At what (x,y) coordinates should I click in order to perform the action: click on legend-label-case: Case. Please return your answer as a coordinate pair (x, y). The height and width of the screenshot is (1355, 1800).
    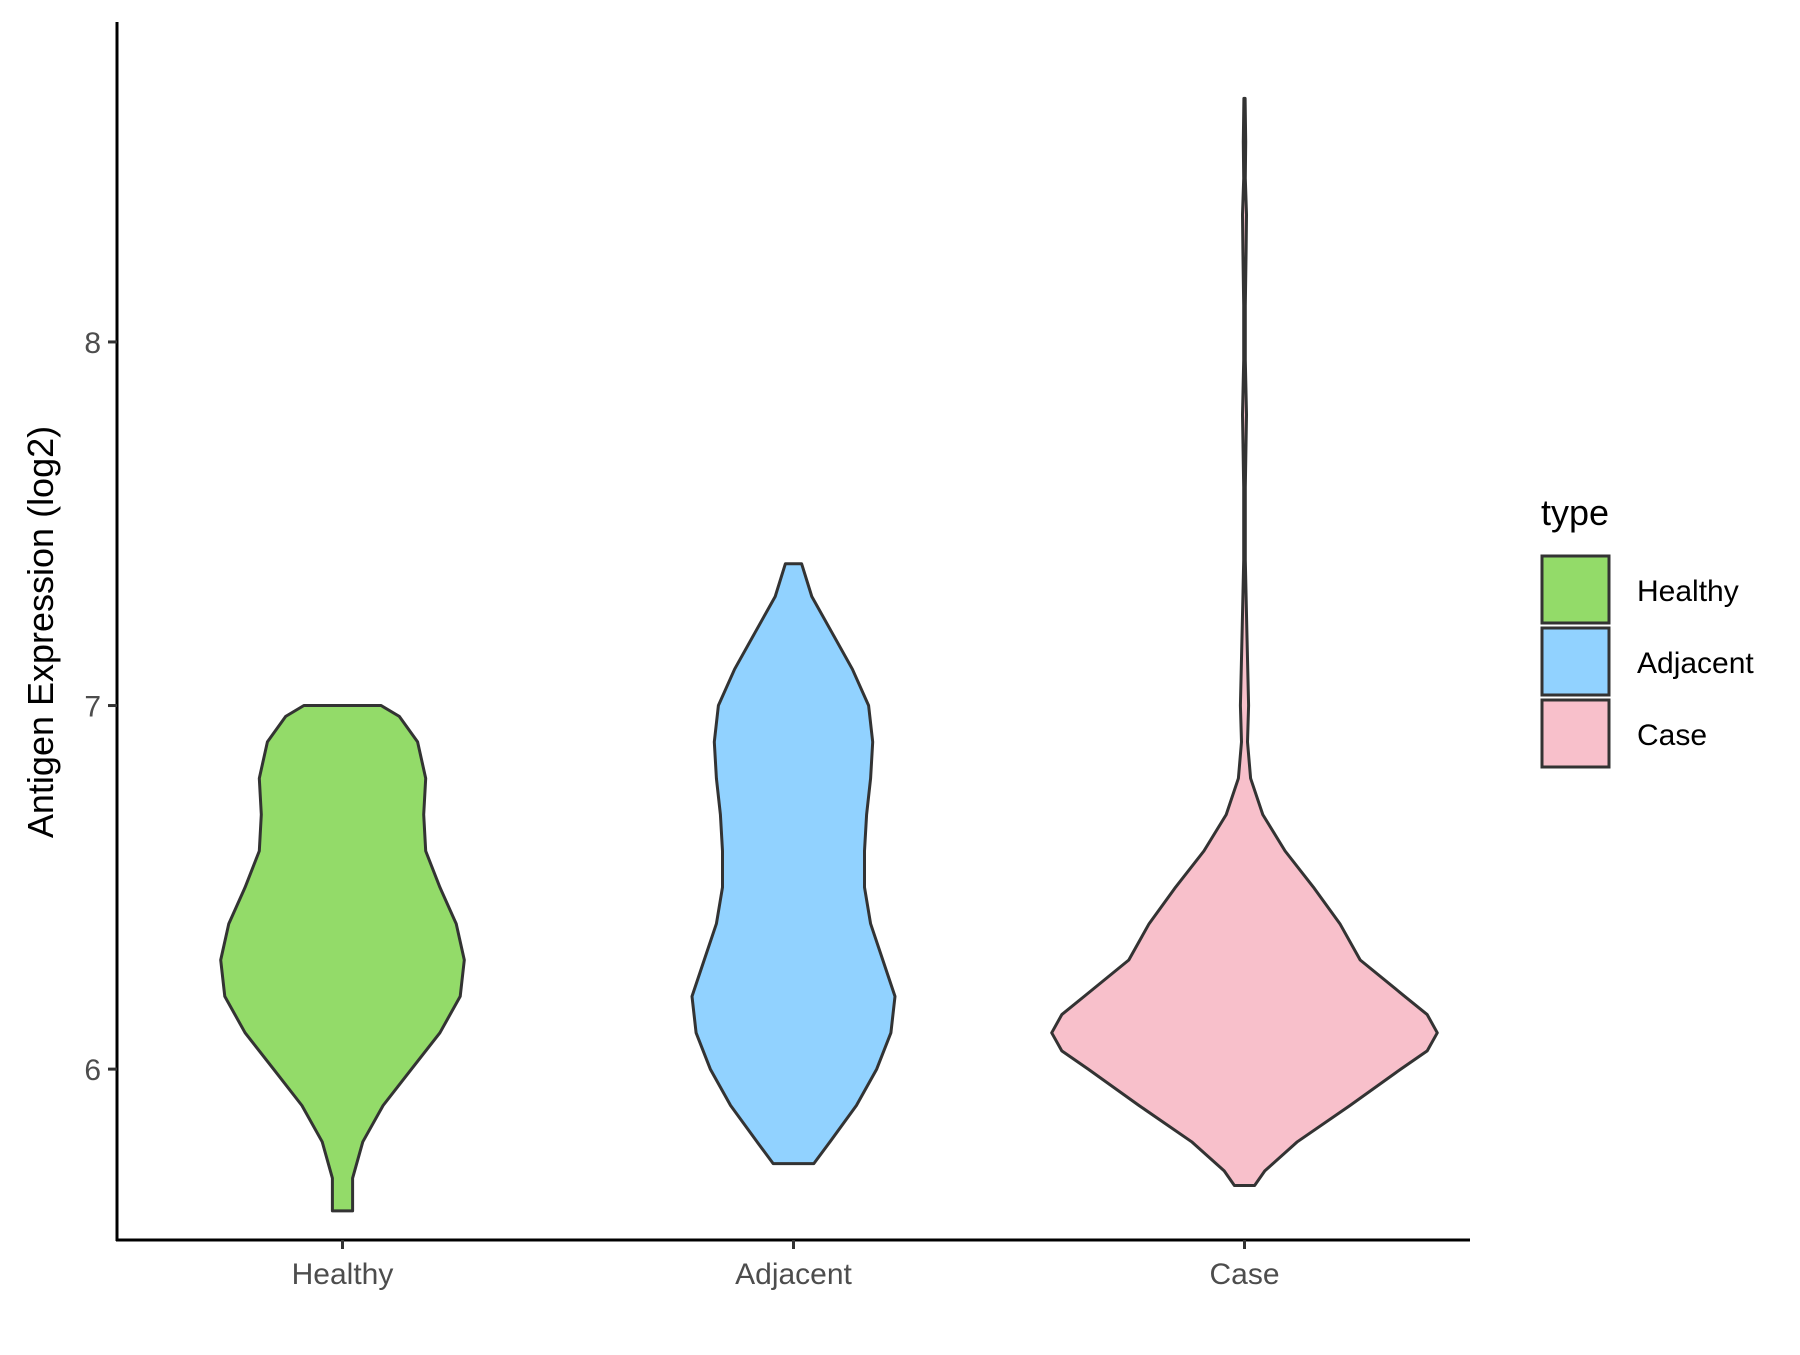
    Looking at the image, I should click on (1672, 735).